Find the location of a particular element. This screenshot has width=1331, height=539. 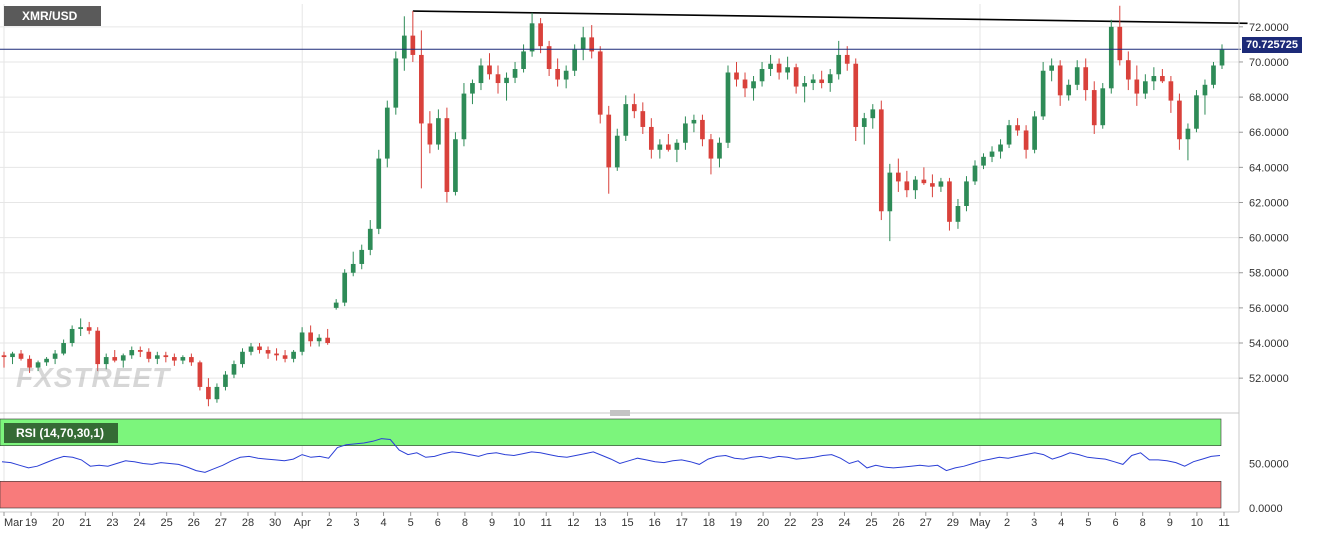

date-tick-label: May is located at coordinates (980, 523).